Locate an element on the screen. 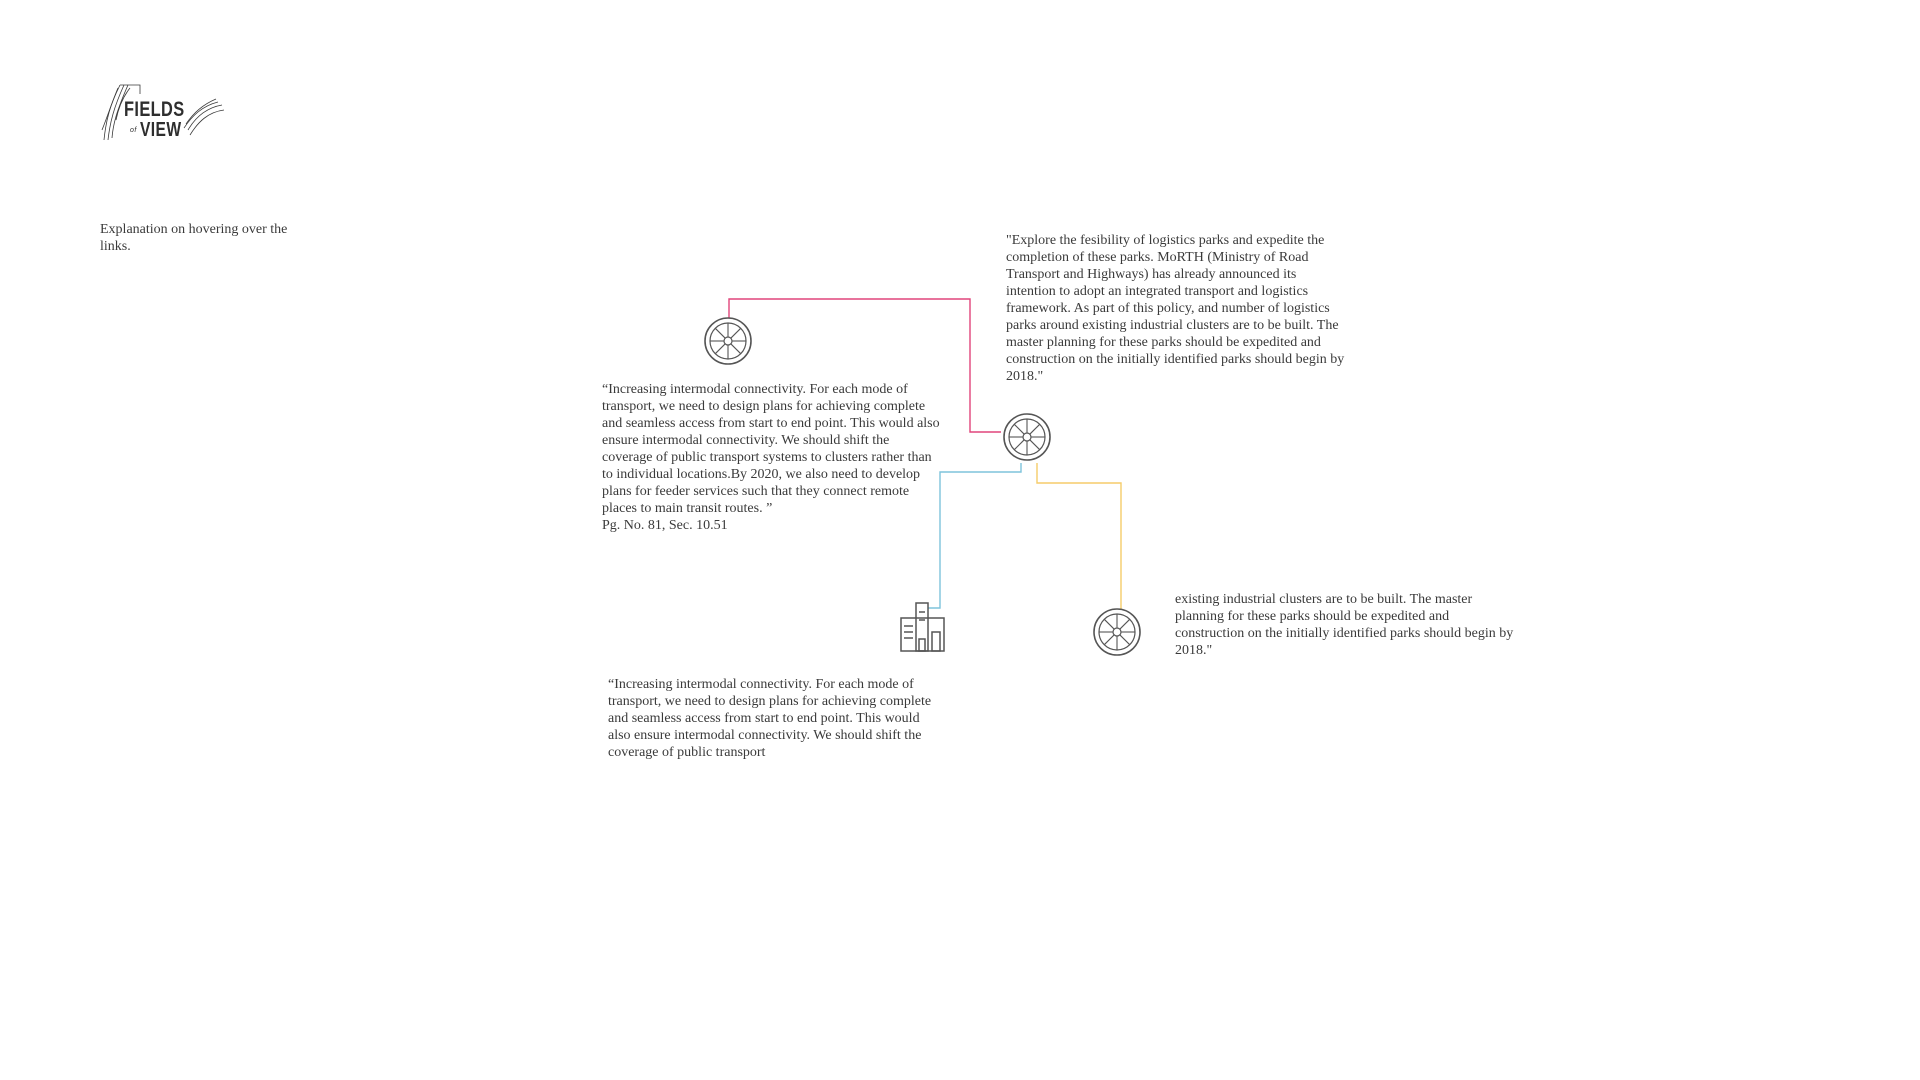 The image size is (1920, 1080). wheel-center-icon is located at coordinates (1027, 437).